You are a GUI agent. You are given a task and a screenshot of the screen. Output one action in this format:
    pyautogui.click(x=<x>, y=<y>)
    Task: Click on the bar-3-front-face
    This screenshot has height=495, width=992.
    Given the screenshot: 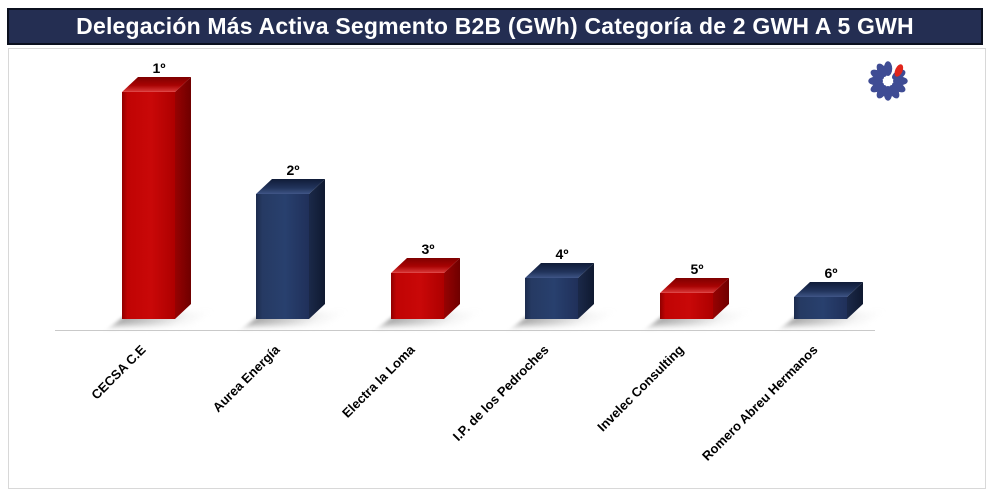 What is the action you would take?
    pyautogui.click(x=417, y=296)
    